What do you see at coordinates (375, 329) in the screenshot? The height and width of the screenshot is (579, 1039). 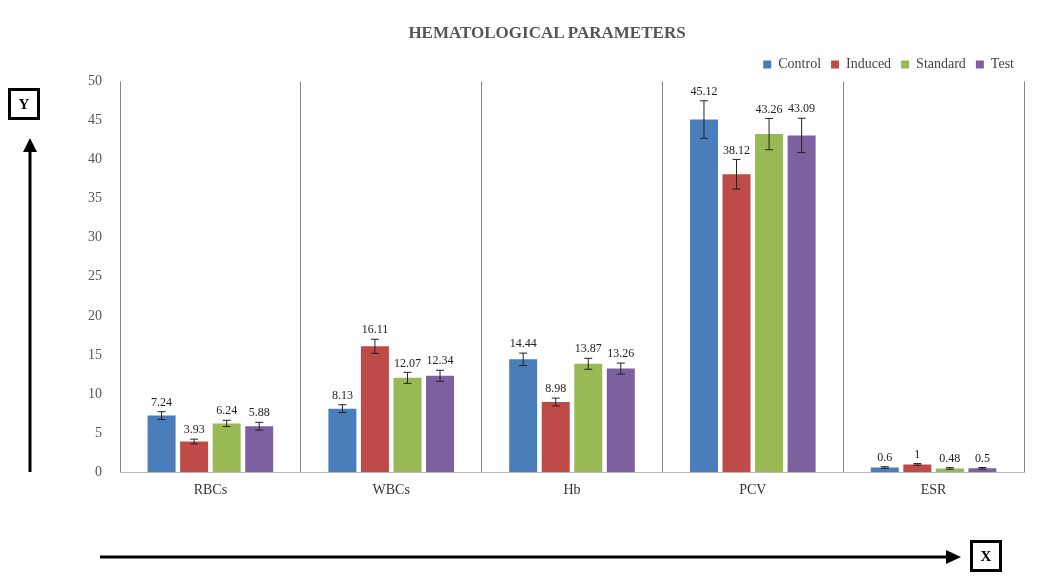 I see `data-label: 16.11` at bounding box center [375, 329].